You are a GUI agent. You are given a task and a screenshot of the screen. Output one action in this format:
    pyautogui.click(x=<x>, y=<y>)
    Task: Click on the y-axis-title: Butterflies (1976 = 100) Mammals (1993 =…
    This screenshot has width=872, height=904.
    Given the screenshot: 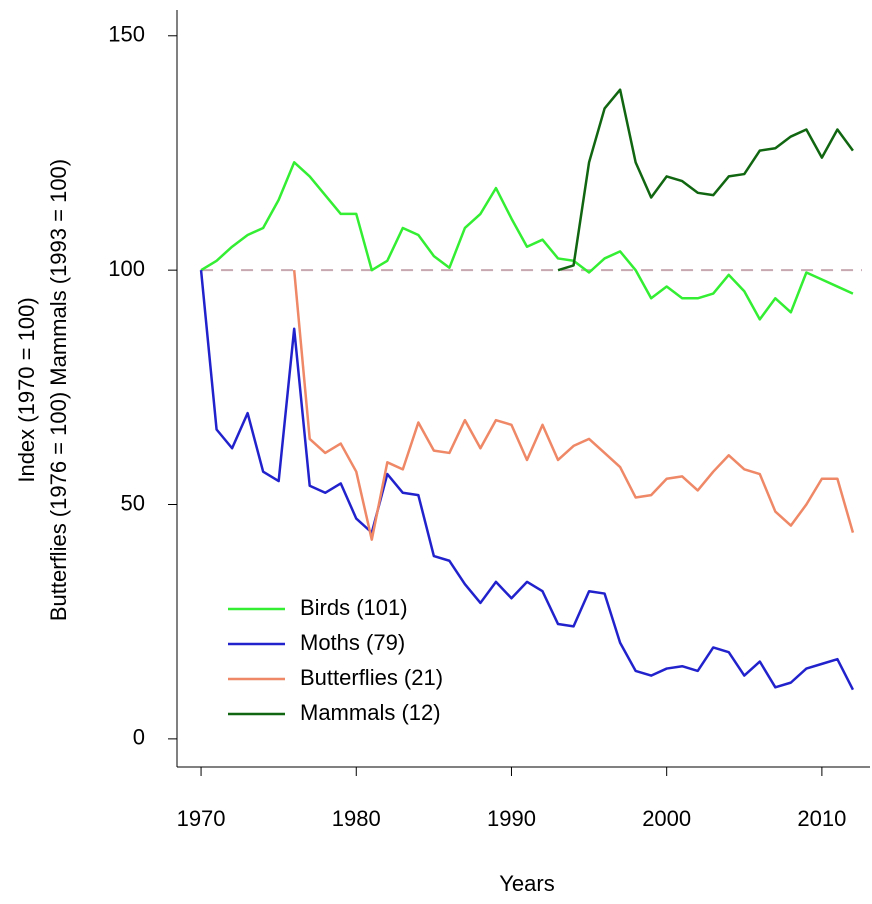 What is the action you would take?
    pyautogui.click(x=58, y=390)
    